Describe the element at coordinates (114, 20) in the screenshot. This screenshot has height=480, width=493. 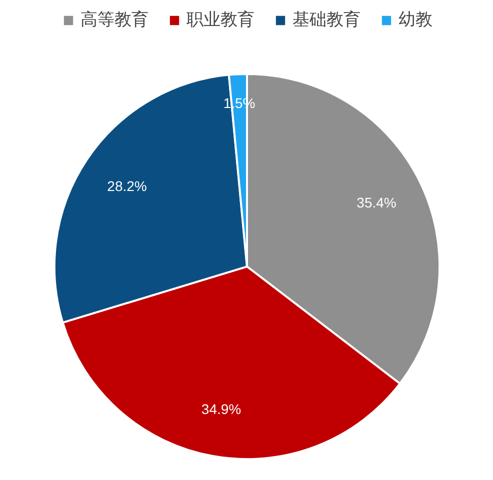
I see `legend-label: 高等教育` at that location.